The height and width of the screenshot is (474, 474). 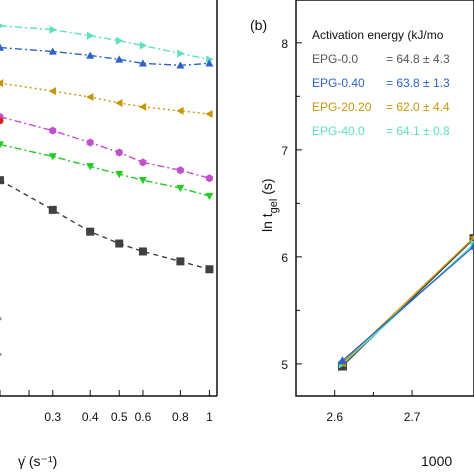 What do you see at coordinates (418, 59) in the screenshot?
I see `legend-entry-value: = 64.8 ± 4.3` at bounding box center [418, 59].